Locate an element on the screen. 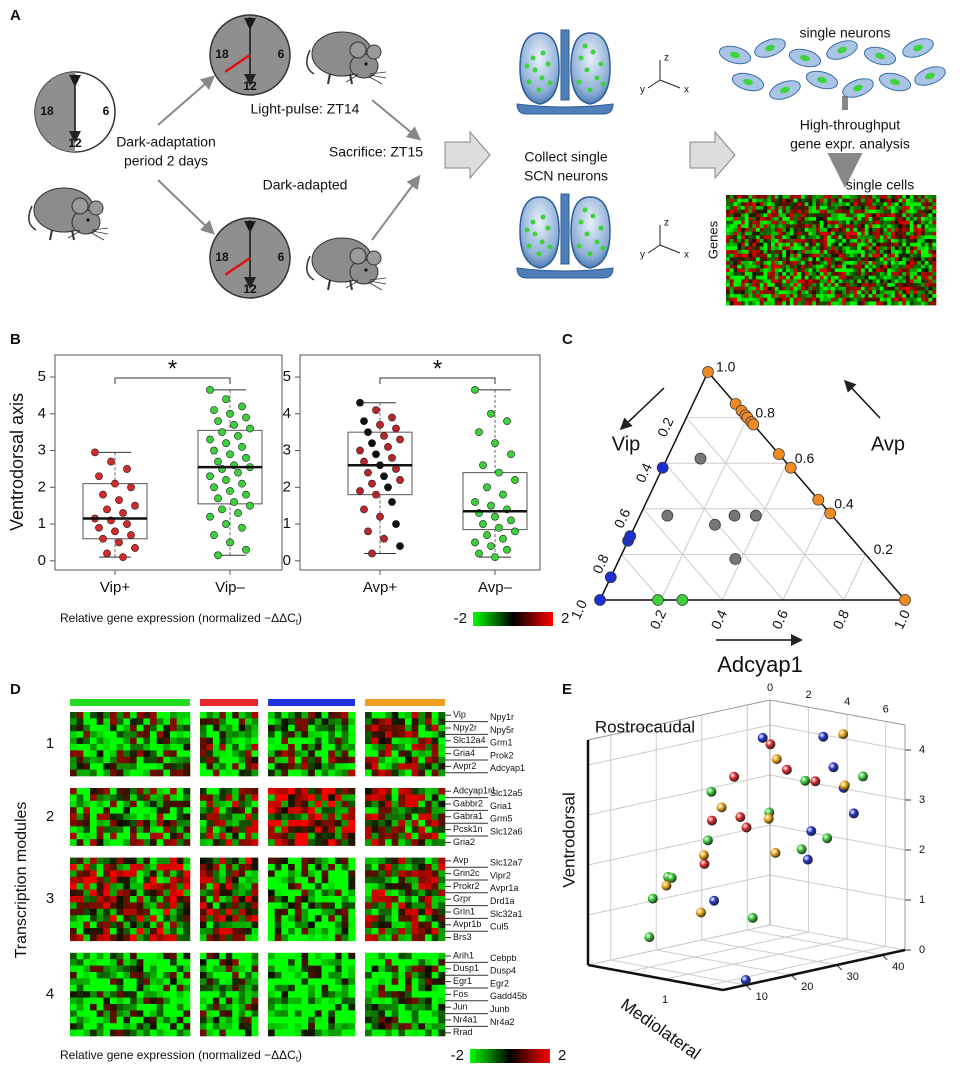  module-label: 3 is located at coordinates (50, 898).